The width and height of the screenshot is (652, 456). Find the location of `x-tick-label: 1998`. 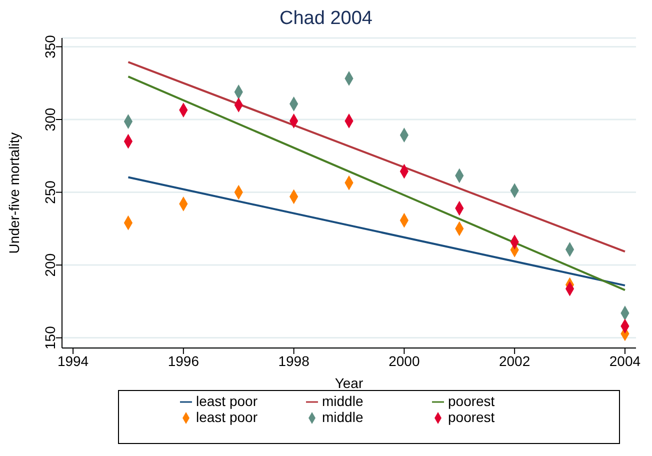

x-tick-label: 1998 is located at coordinates (294, 360).